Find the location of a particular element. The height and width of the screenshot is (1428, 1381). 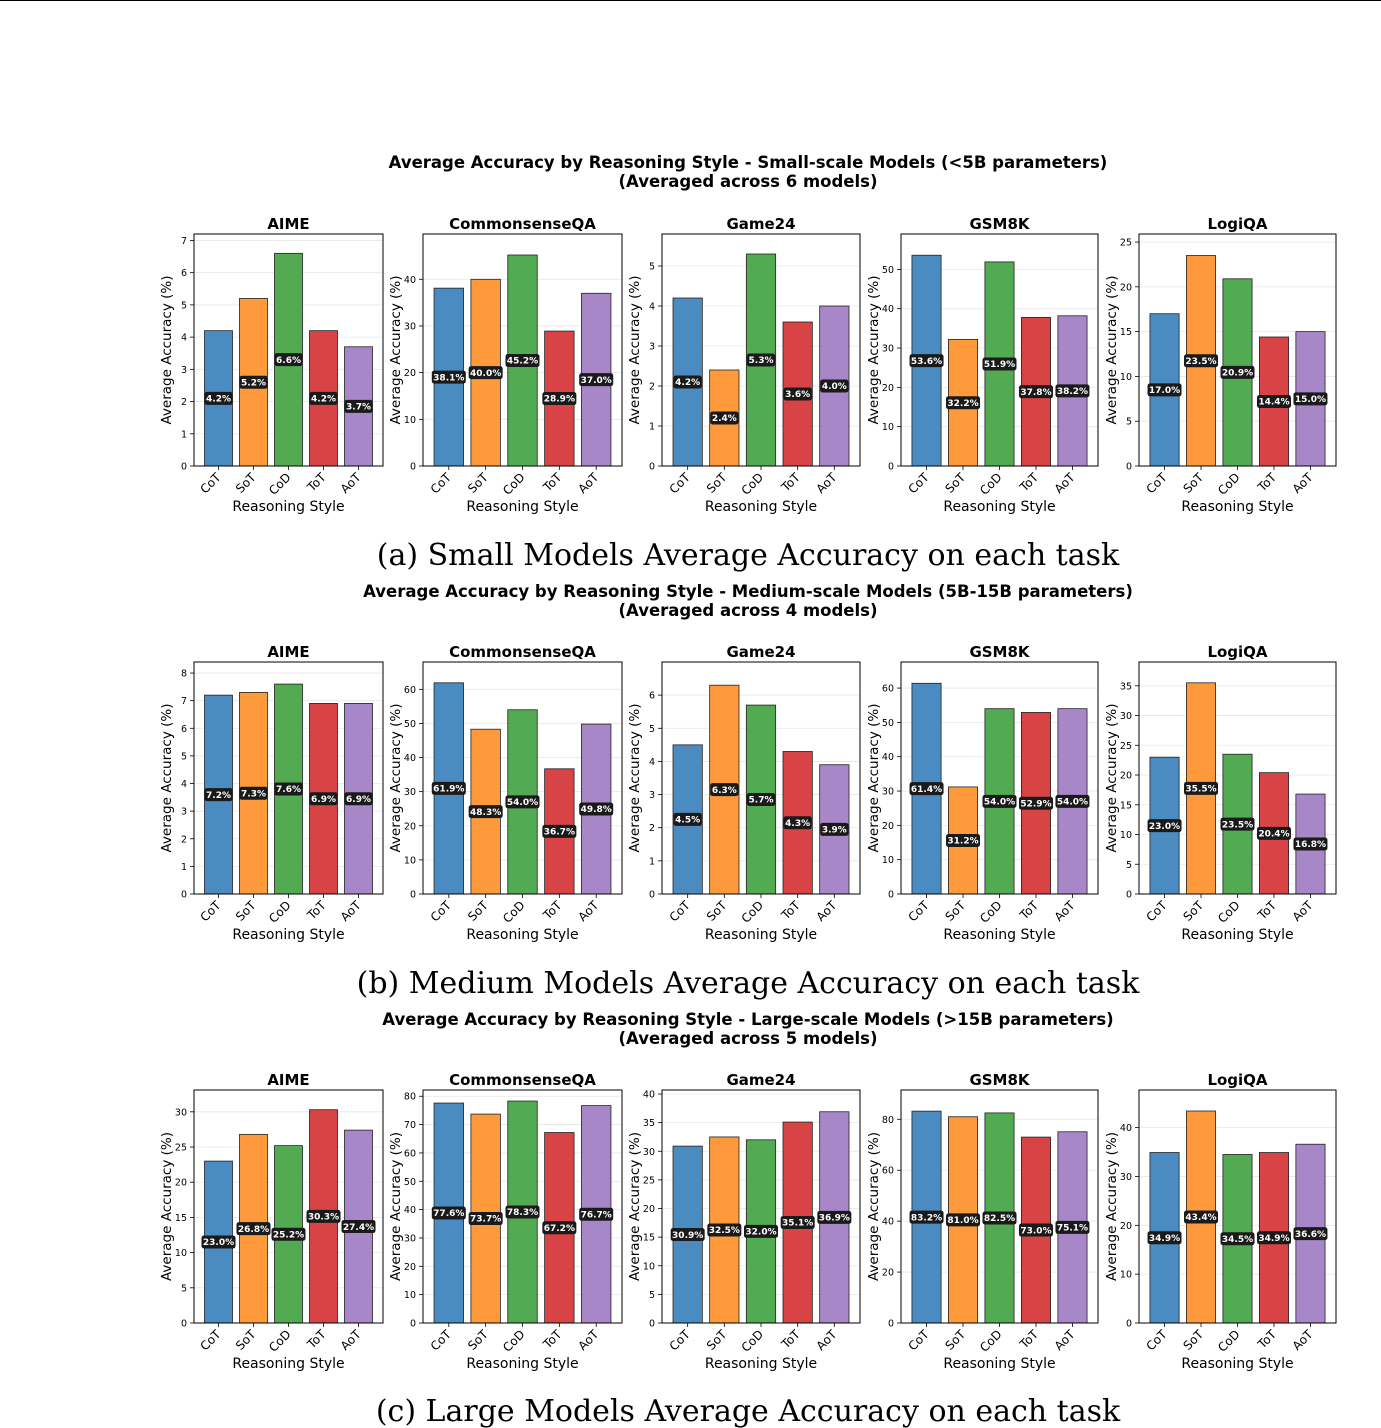

value-label: 77.6% is located at coordinates (448, 1214).